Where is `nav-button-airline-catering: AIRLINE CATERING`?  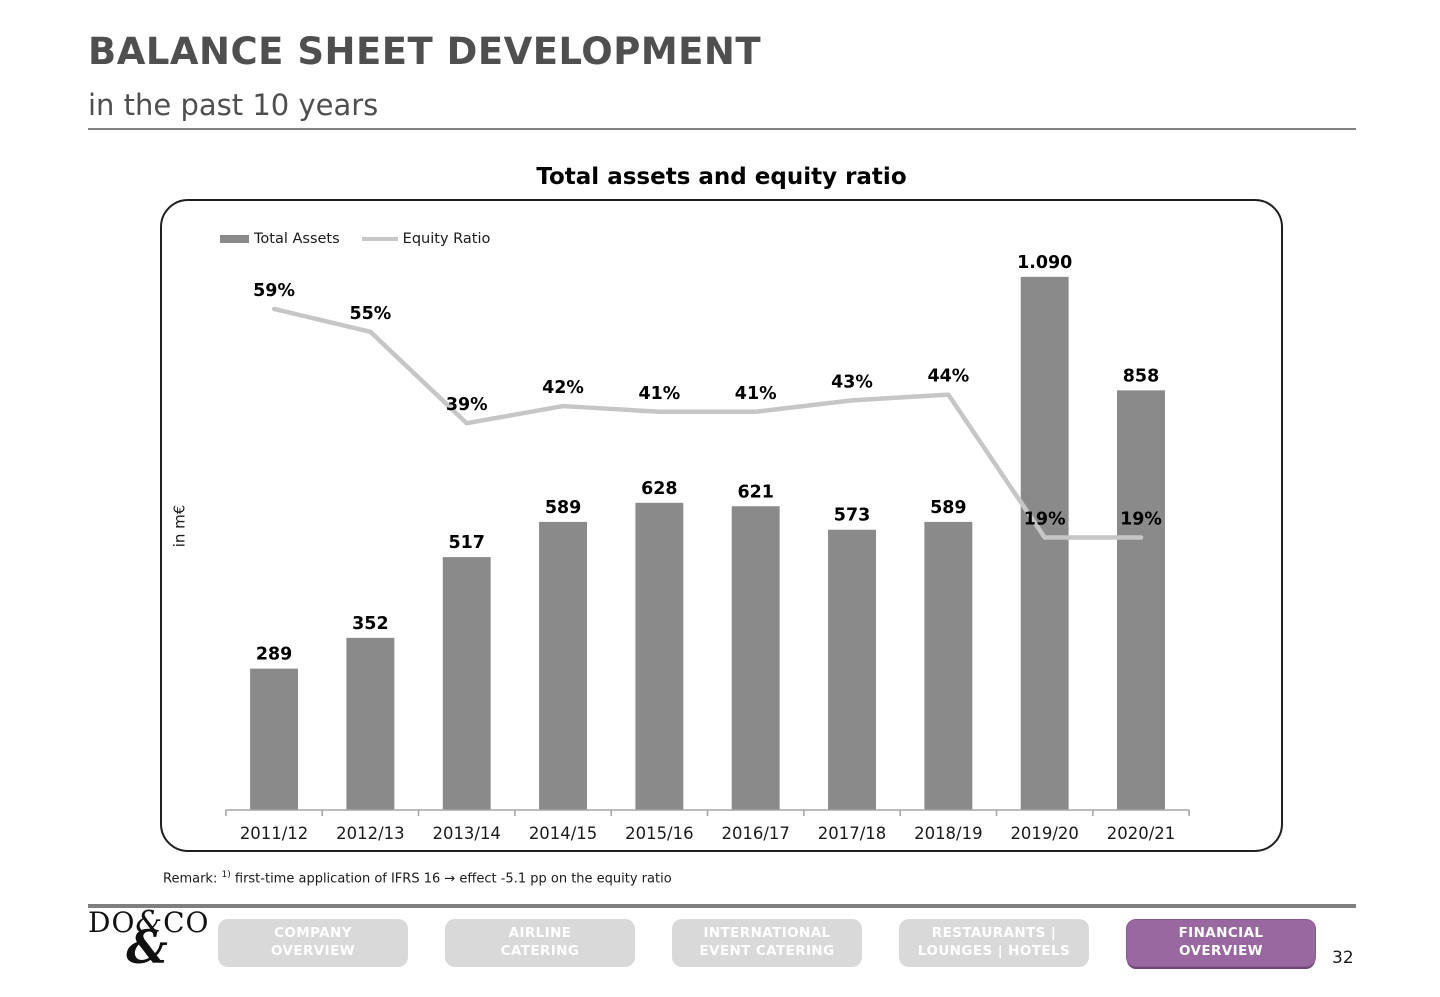
nav-button-airline-catering: AIRLINE CATERING is located at coordinates (540, 943).